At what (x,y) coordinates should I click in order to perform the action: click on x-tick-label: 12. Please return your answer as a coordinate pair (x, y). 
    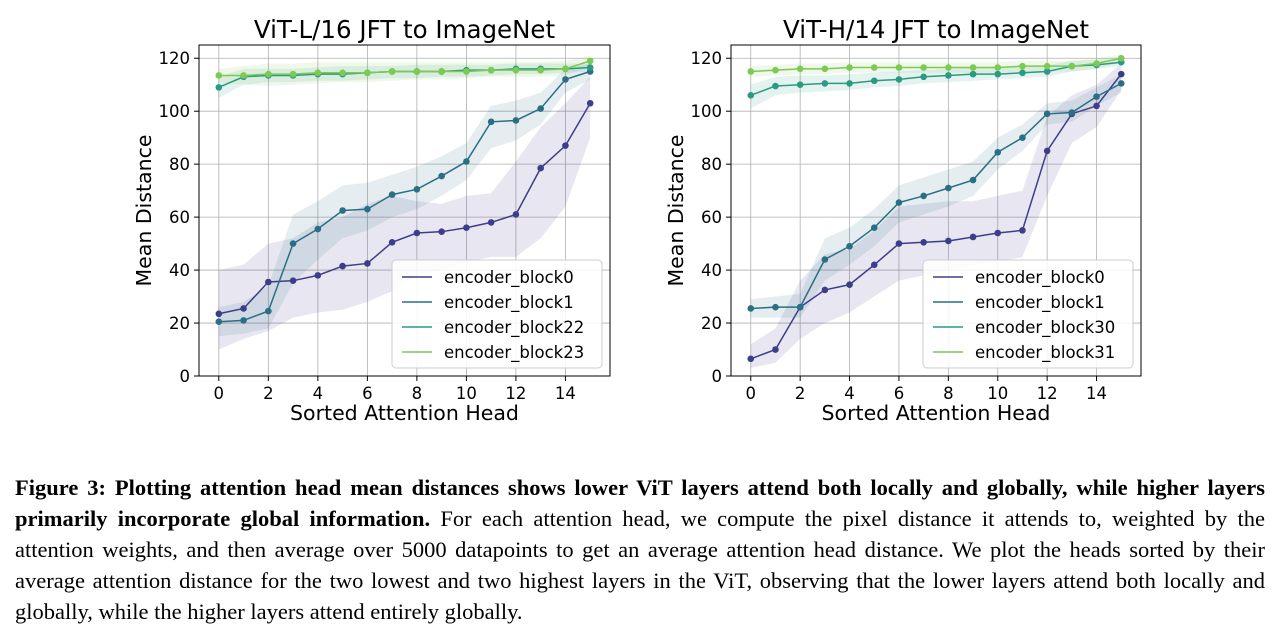
    Looking at the image, I should click on (515, 393).